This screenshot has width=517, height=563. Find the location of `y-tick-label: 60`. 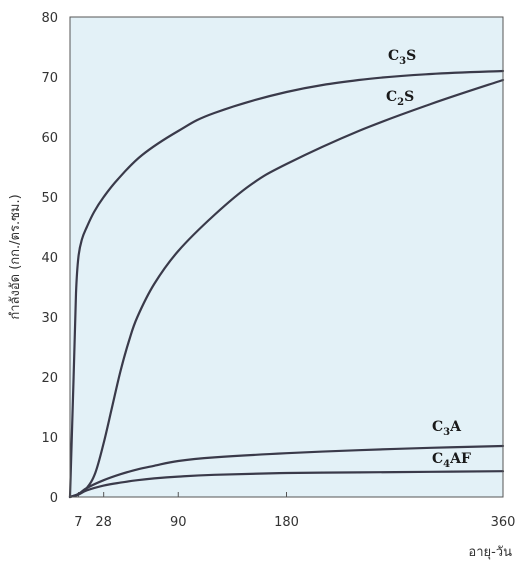

y-tick-label: 60 is located at coordinates (49, 138).